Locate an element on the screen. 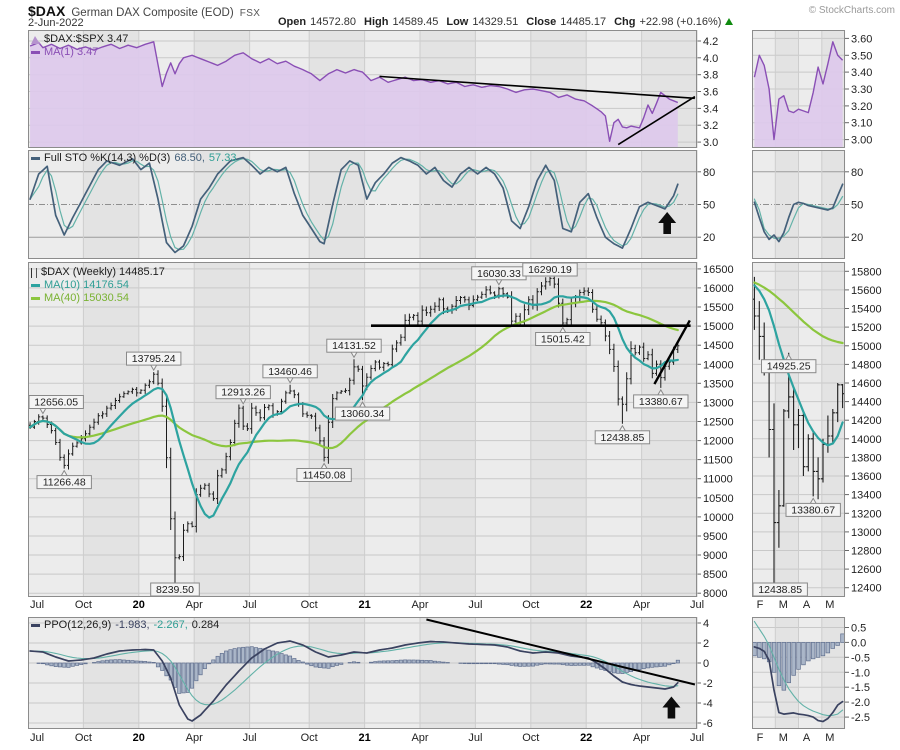 The height and width of the screenshot is (750, 900). price-legend-label: $DAX (Weekly) 14485.17 is located at coordinates (103, 272).